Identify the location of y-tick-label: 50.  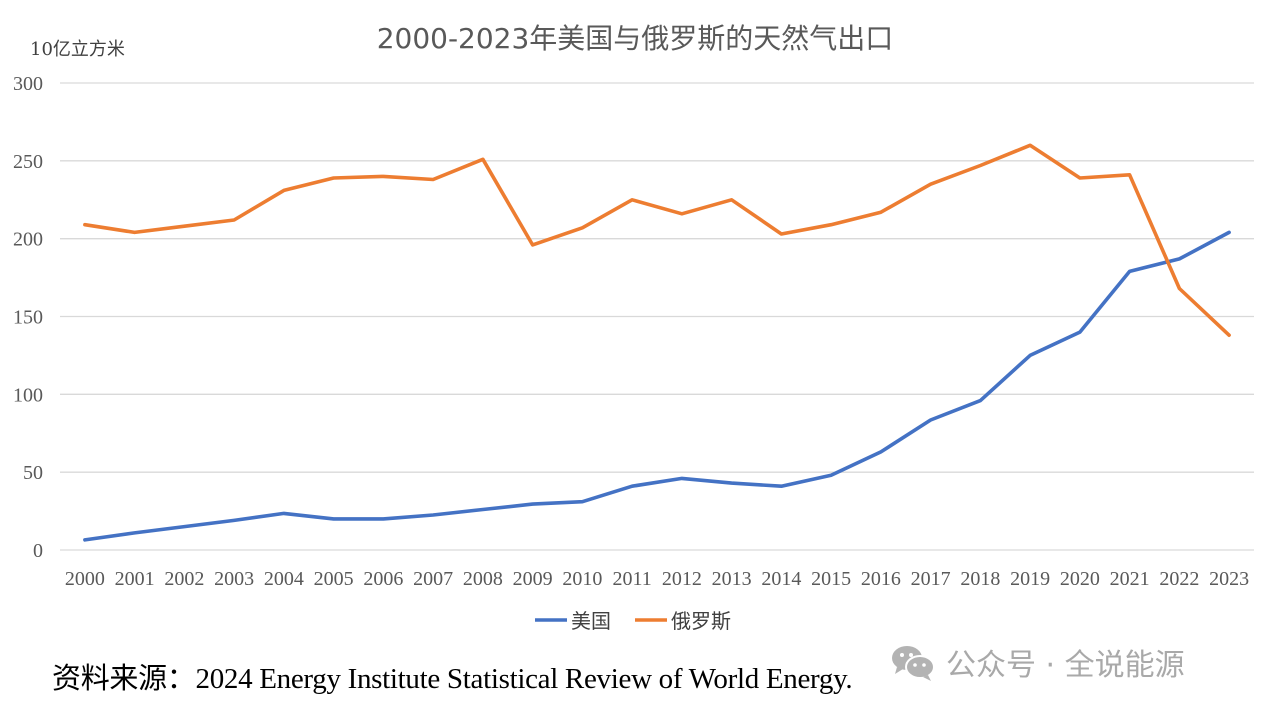
(33, 473).